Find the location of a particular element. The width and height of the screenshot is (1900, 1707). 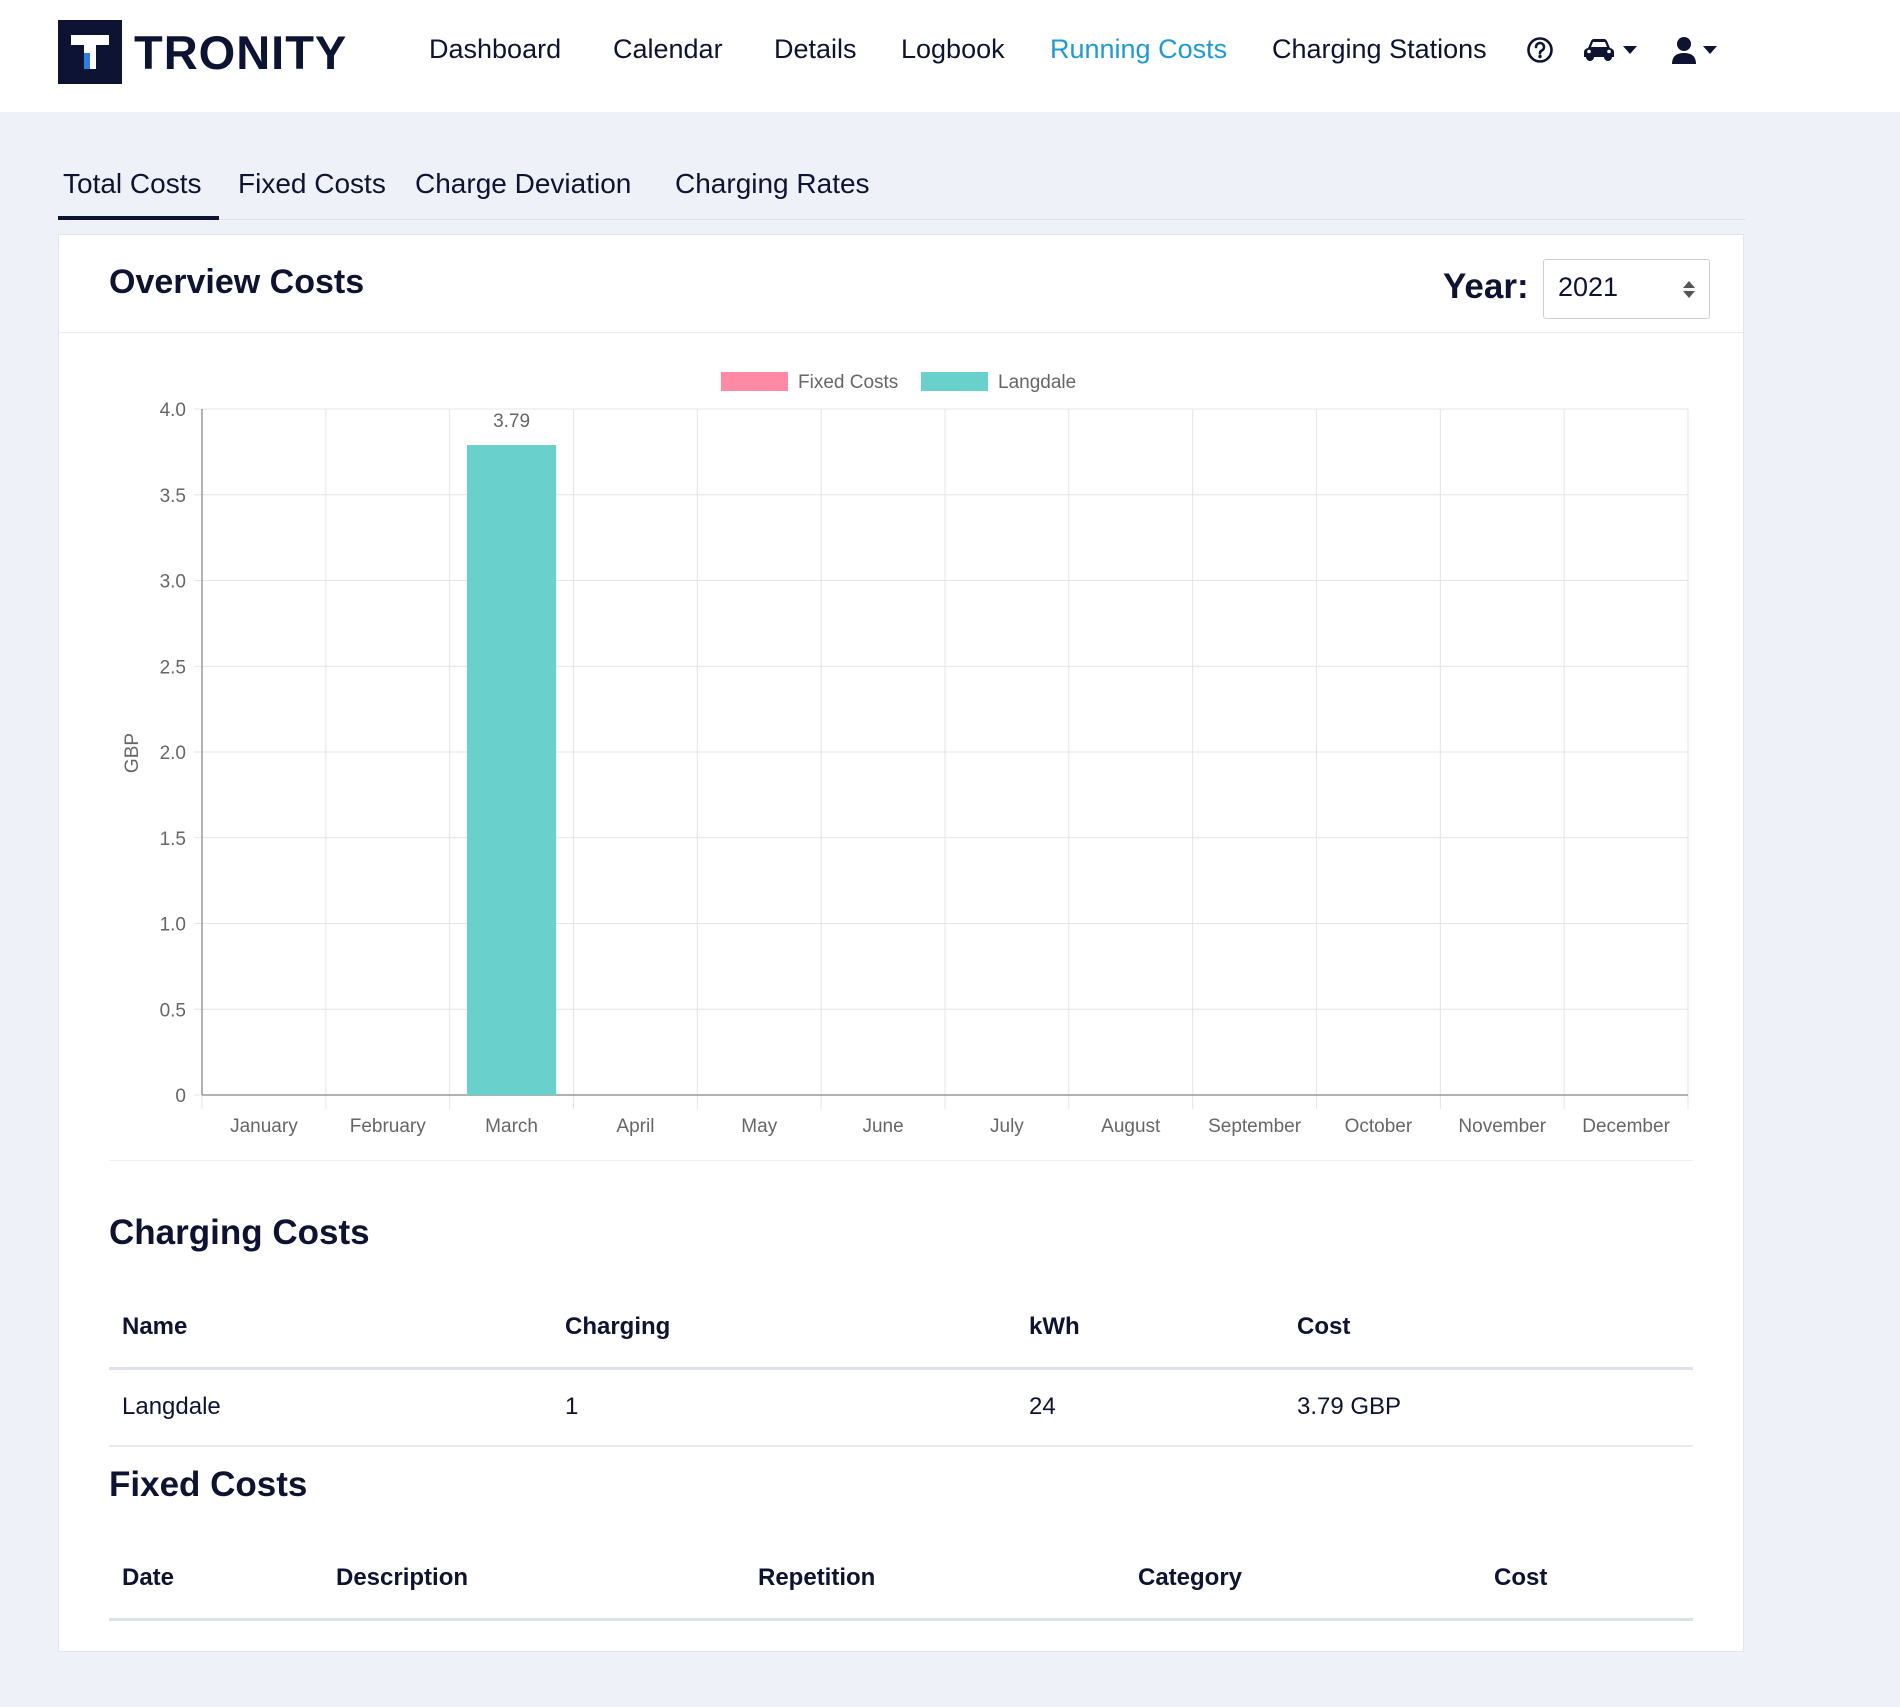

legend-label: Langdale is located at coordinates (1037, 382).